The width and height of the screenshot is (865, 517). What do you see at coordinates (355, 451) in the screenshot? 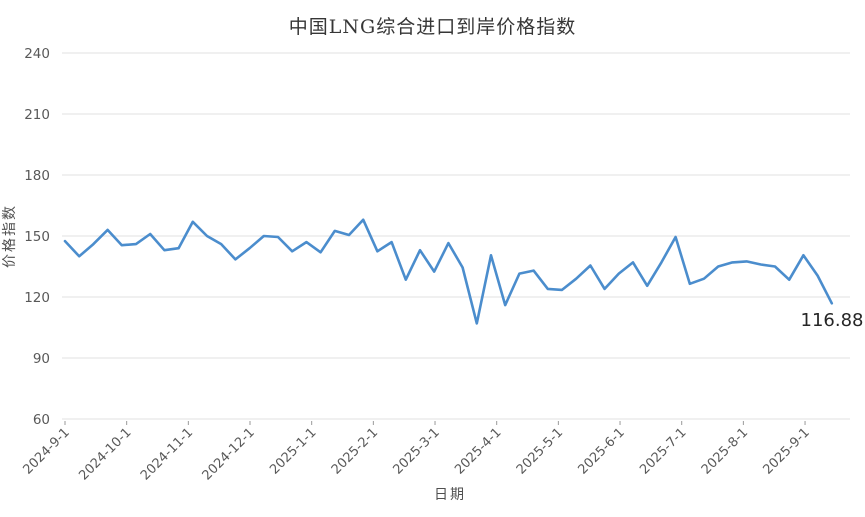
I see `x-tick-label-2025-2-1: 2025-2-1` at bounding box center [355, 451].